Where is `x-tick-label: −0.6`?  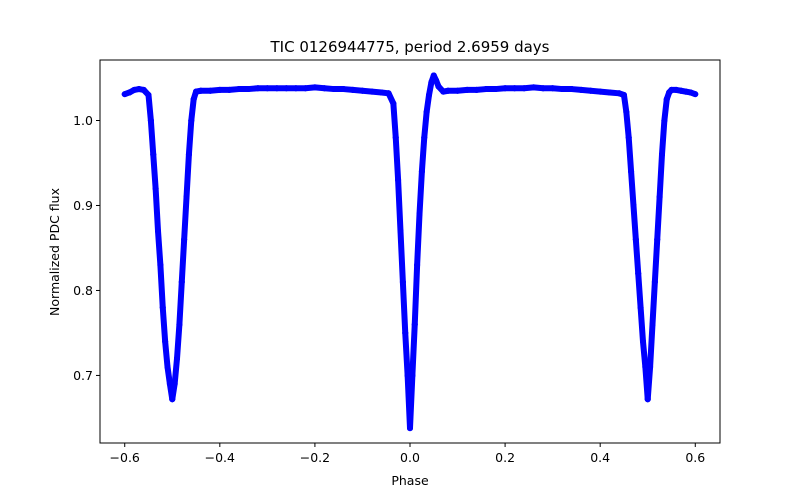 x-tick-label: −0.6 is located at coordinates (125, 457).